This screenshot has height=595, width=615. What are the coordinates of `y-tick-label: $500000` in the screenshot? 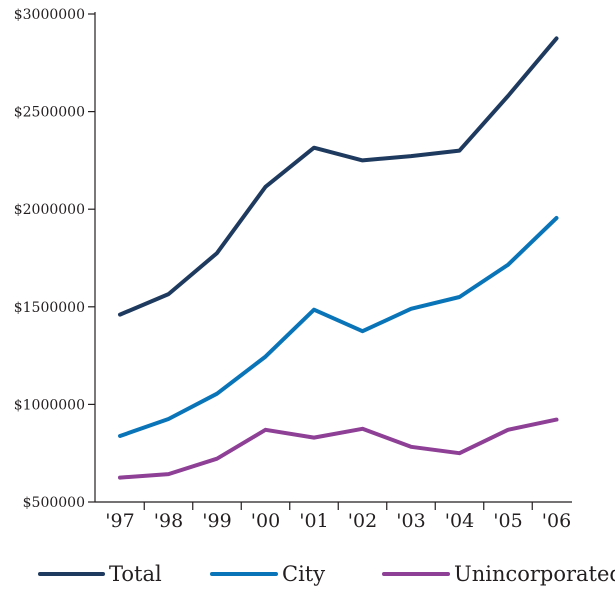 It's located at (54, 503).